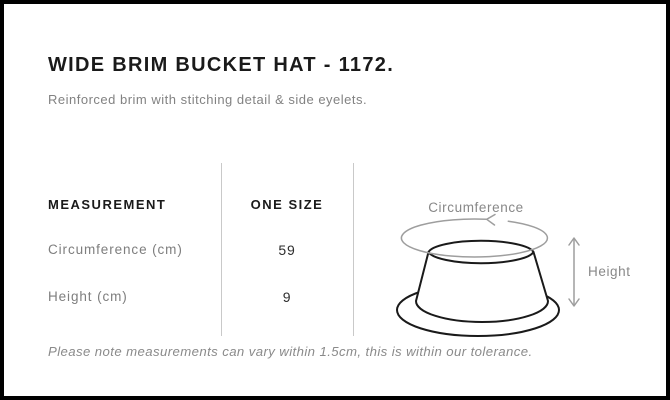  Describe the element at coordinates (107, 204) in the screenshot. I see `column-header-measurement: MEASUREMENT` at that location.